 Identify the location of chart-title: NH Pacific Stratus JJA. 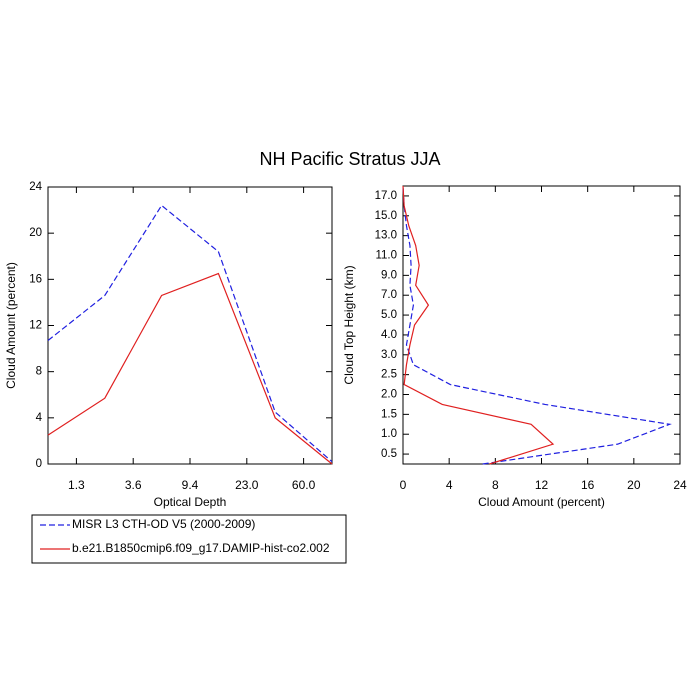
(349, 159).